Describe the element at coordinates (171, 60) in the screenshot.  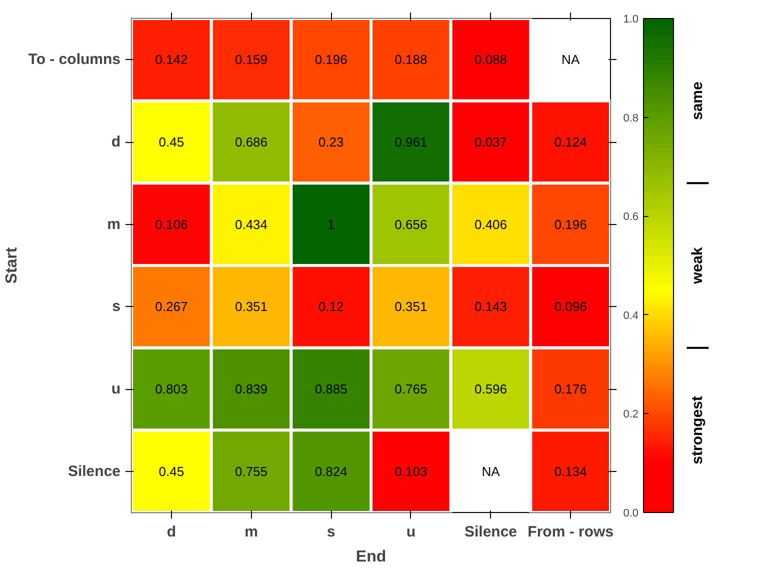
I see `data-label: 0.142` at that location.